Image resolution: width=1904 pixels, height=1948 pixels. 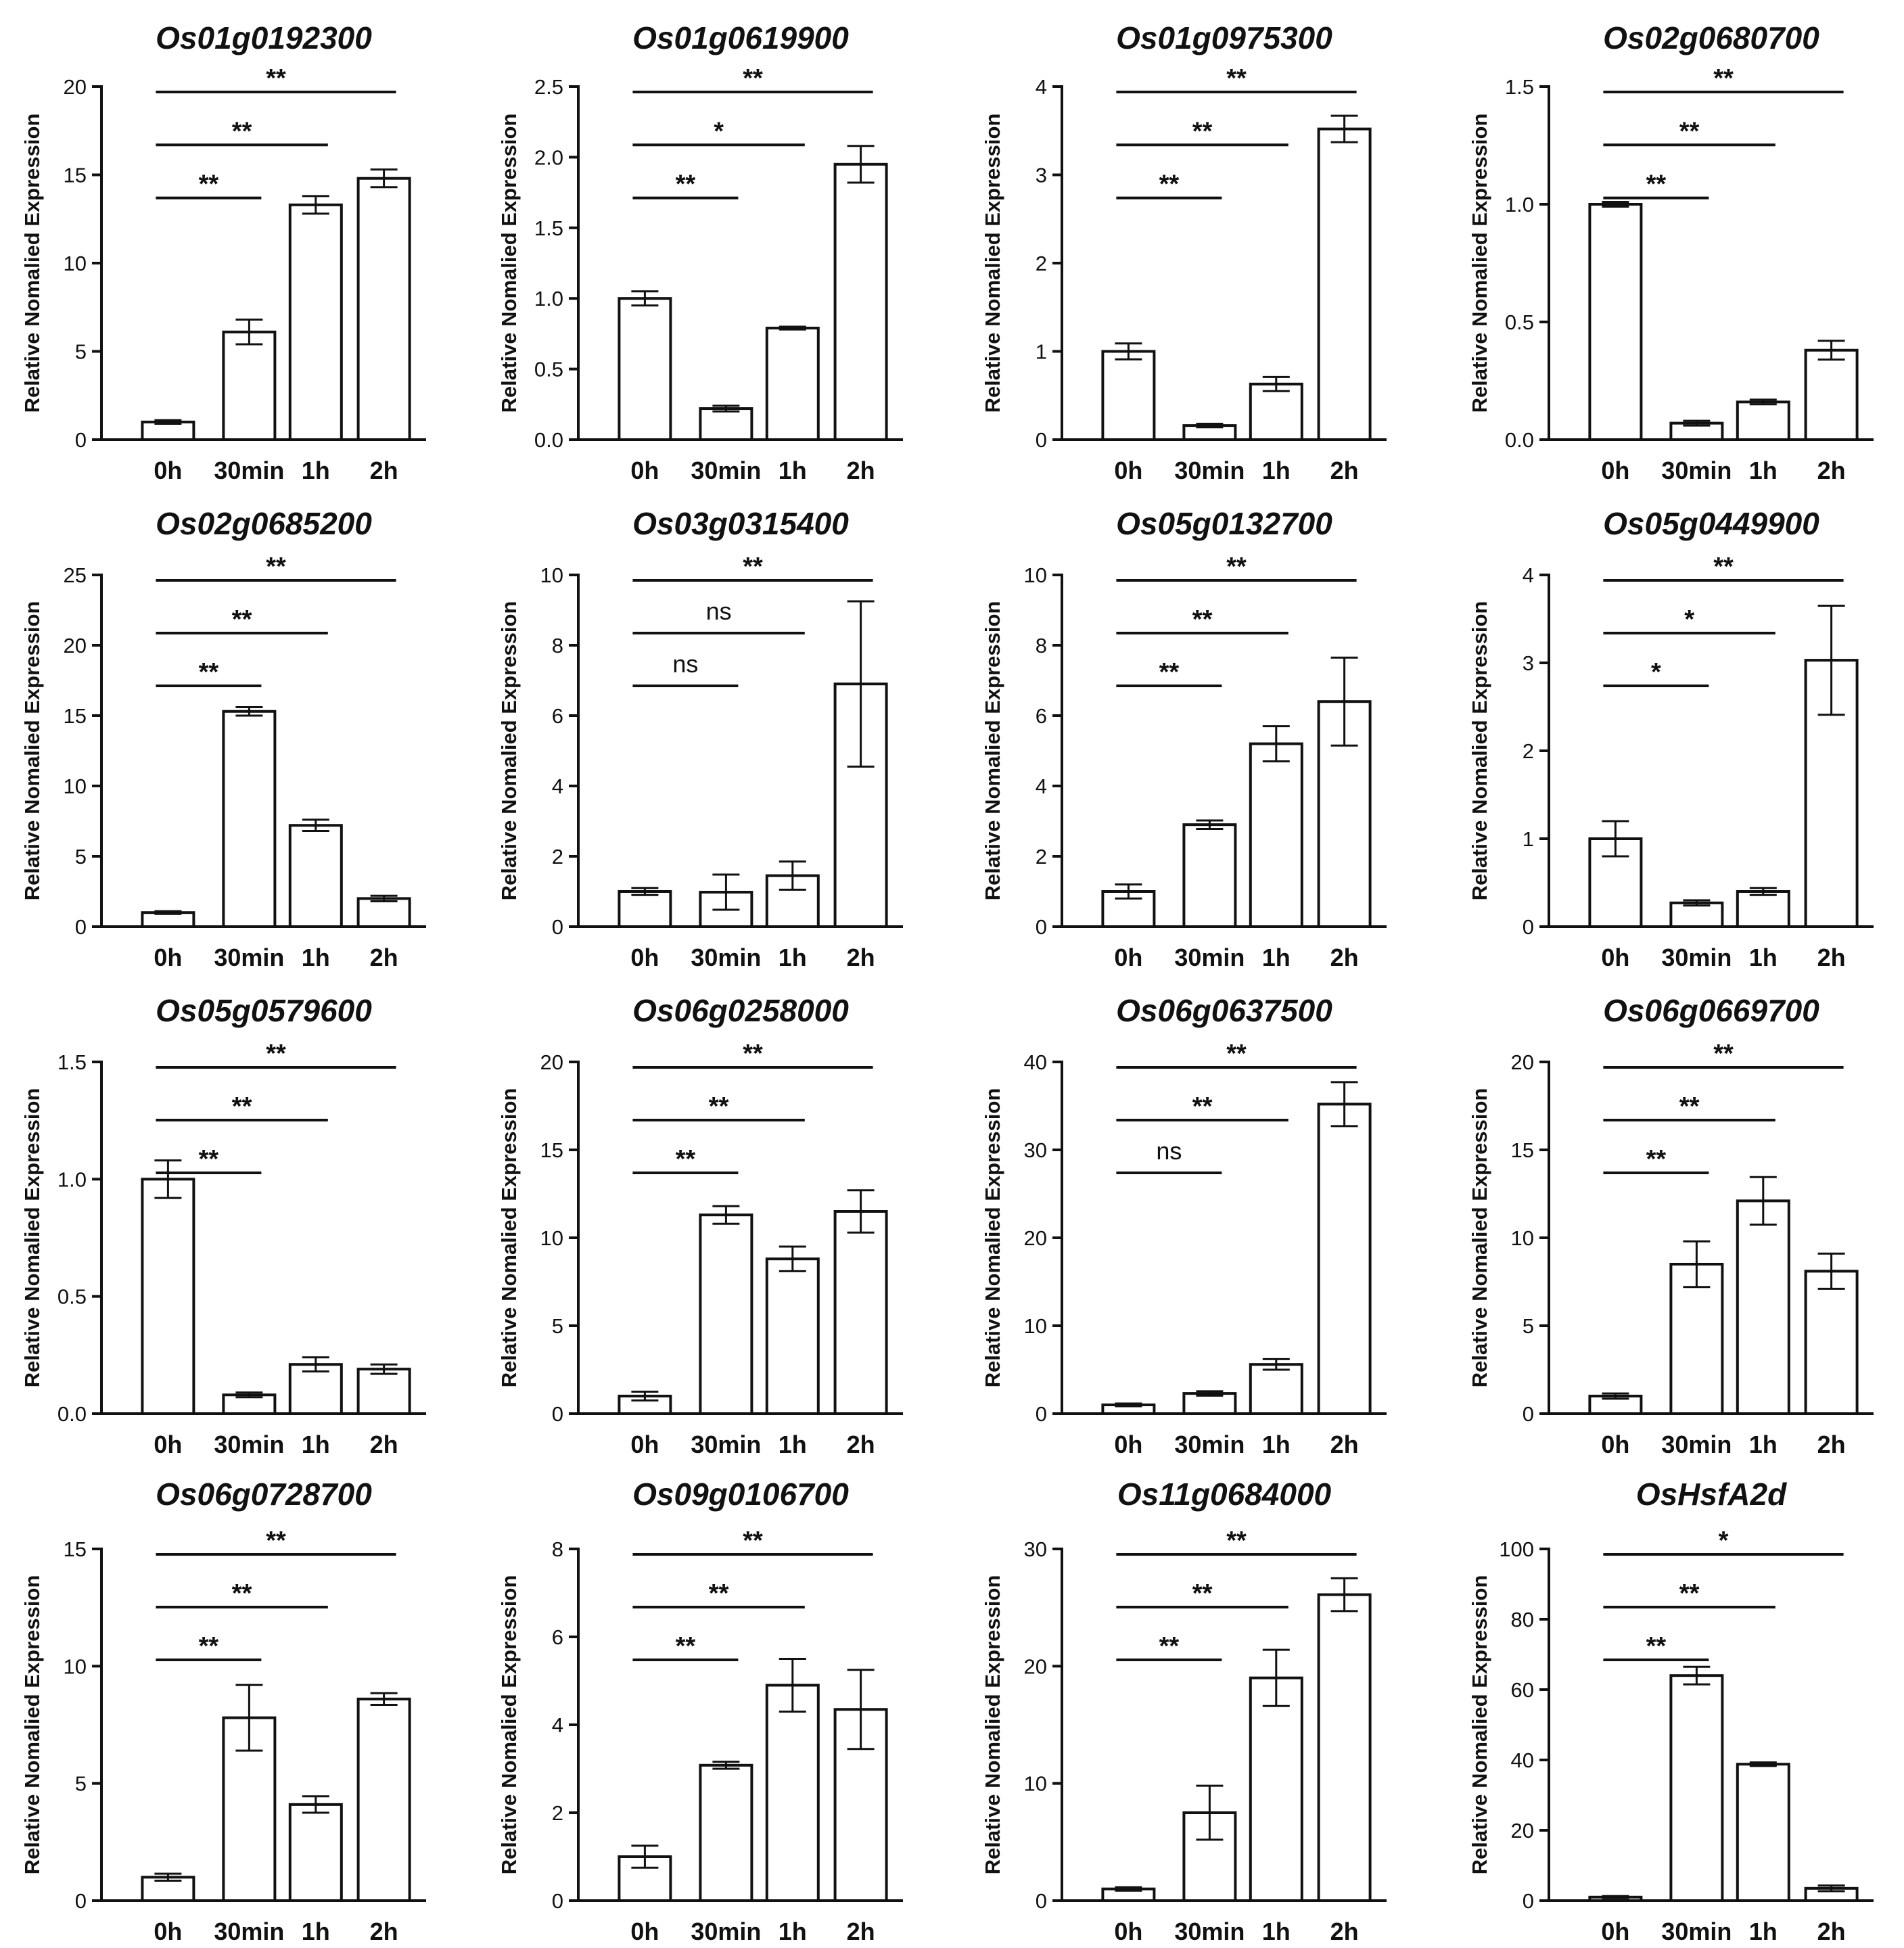 What do you see at coordinates (1711, 523) in the screenshot?
I see `chart-title: Os05g0449900` at bounding box center [1711, 523].